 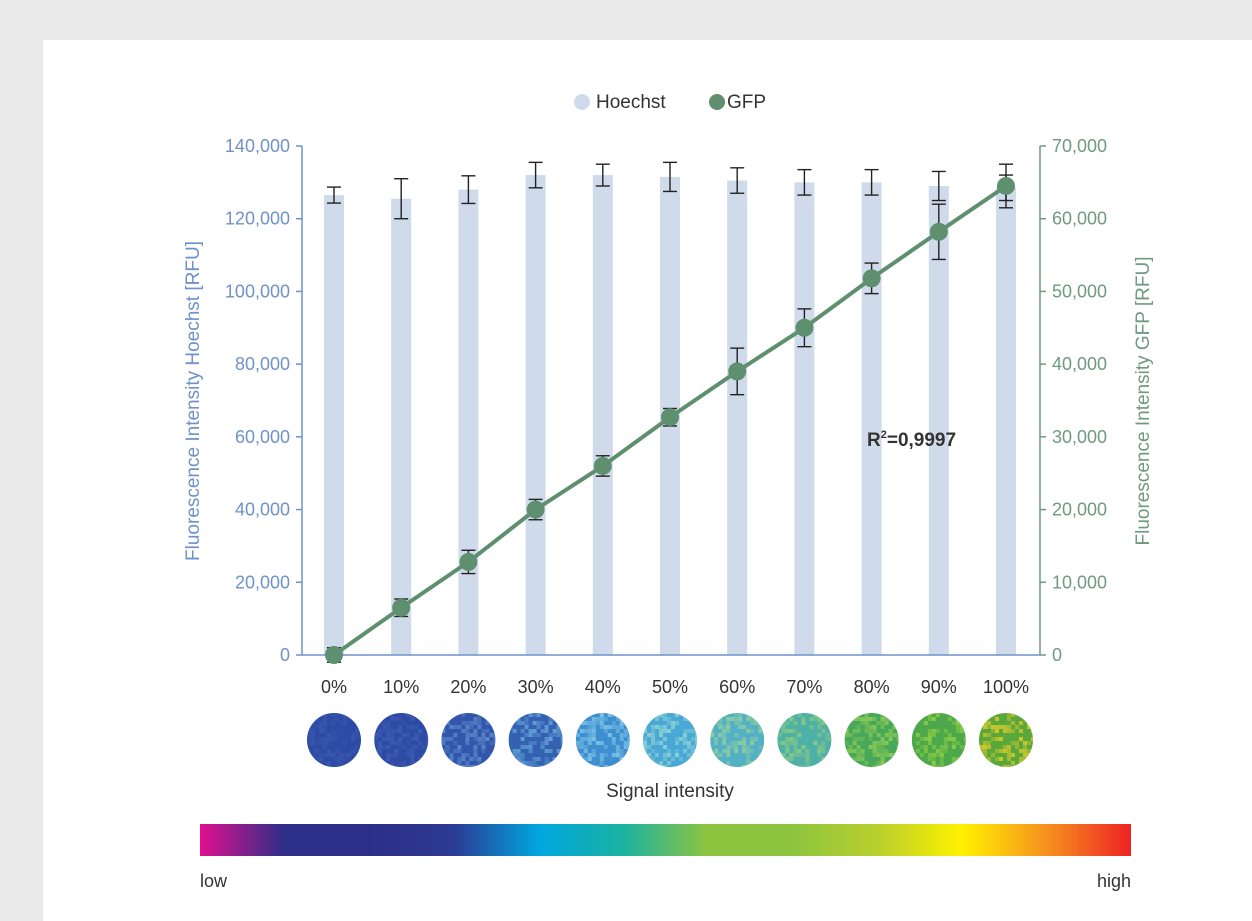 What do you see at coordinates (1079, 219) in the screenshot?
I see `right-tick-label: 60,000` at bounding box center [1079, 219].